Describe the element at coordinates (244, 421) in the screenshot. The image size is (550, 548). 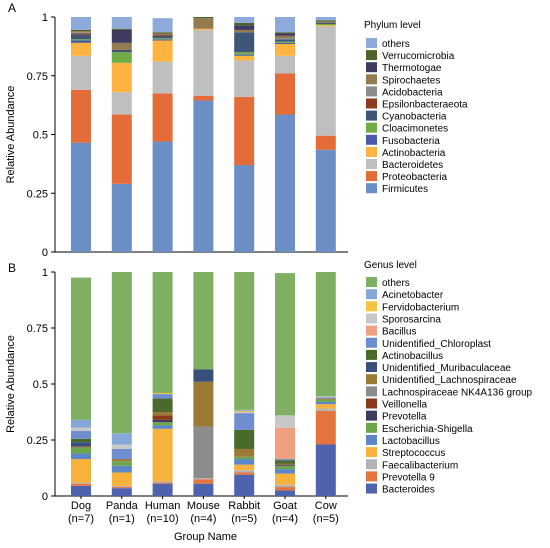
I see `bar-rabbit-unidentified-chloroplast` at that location.